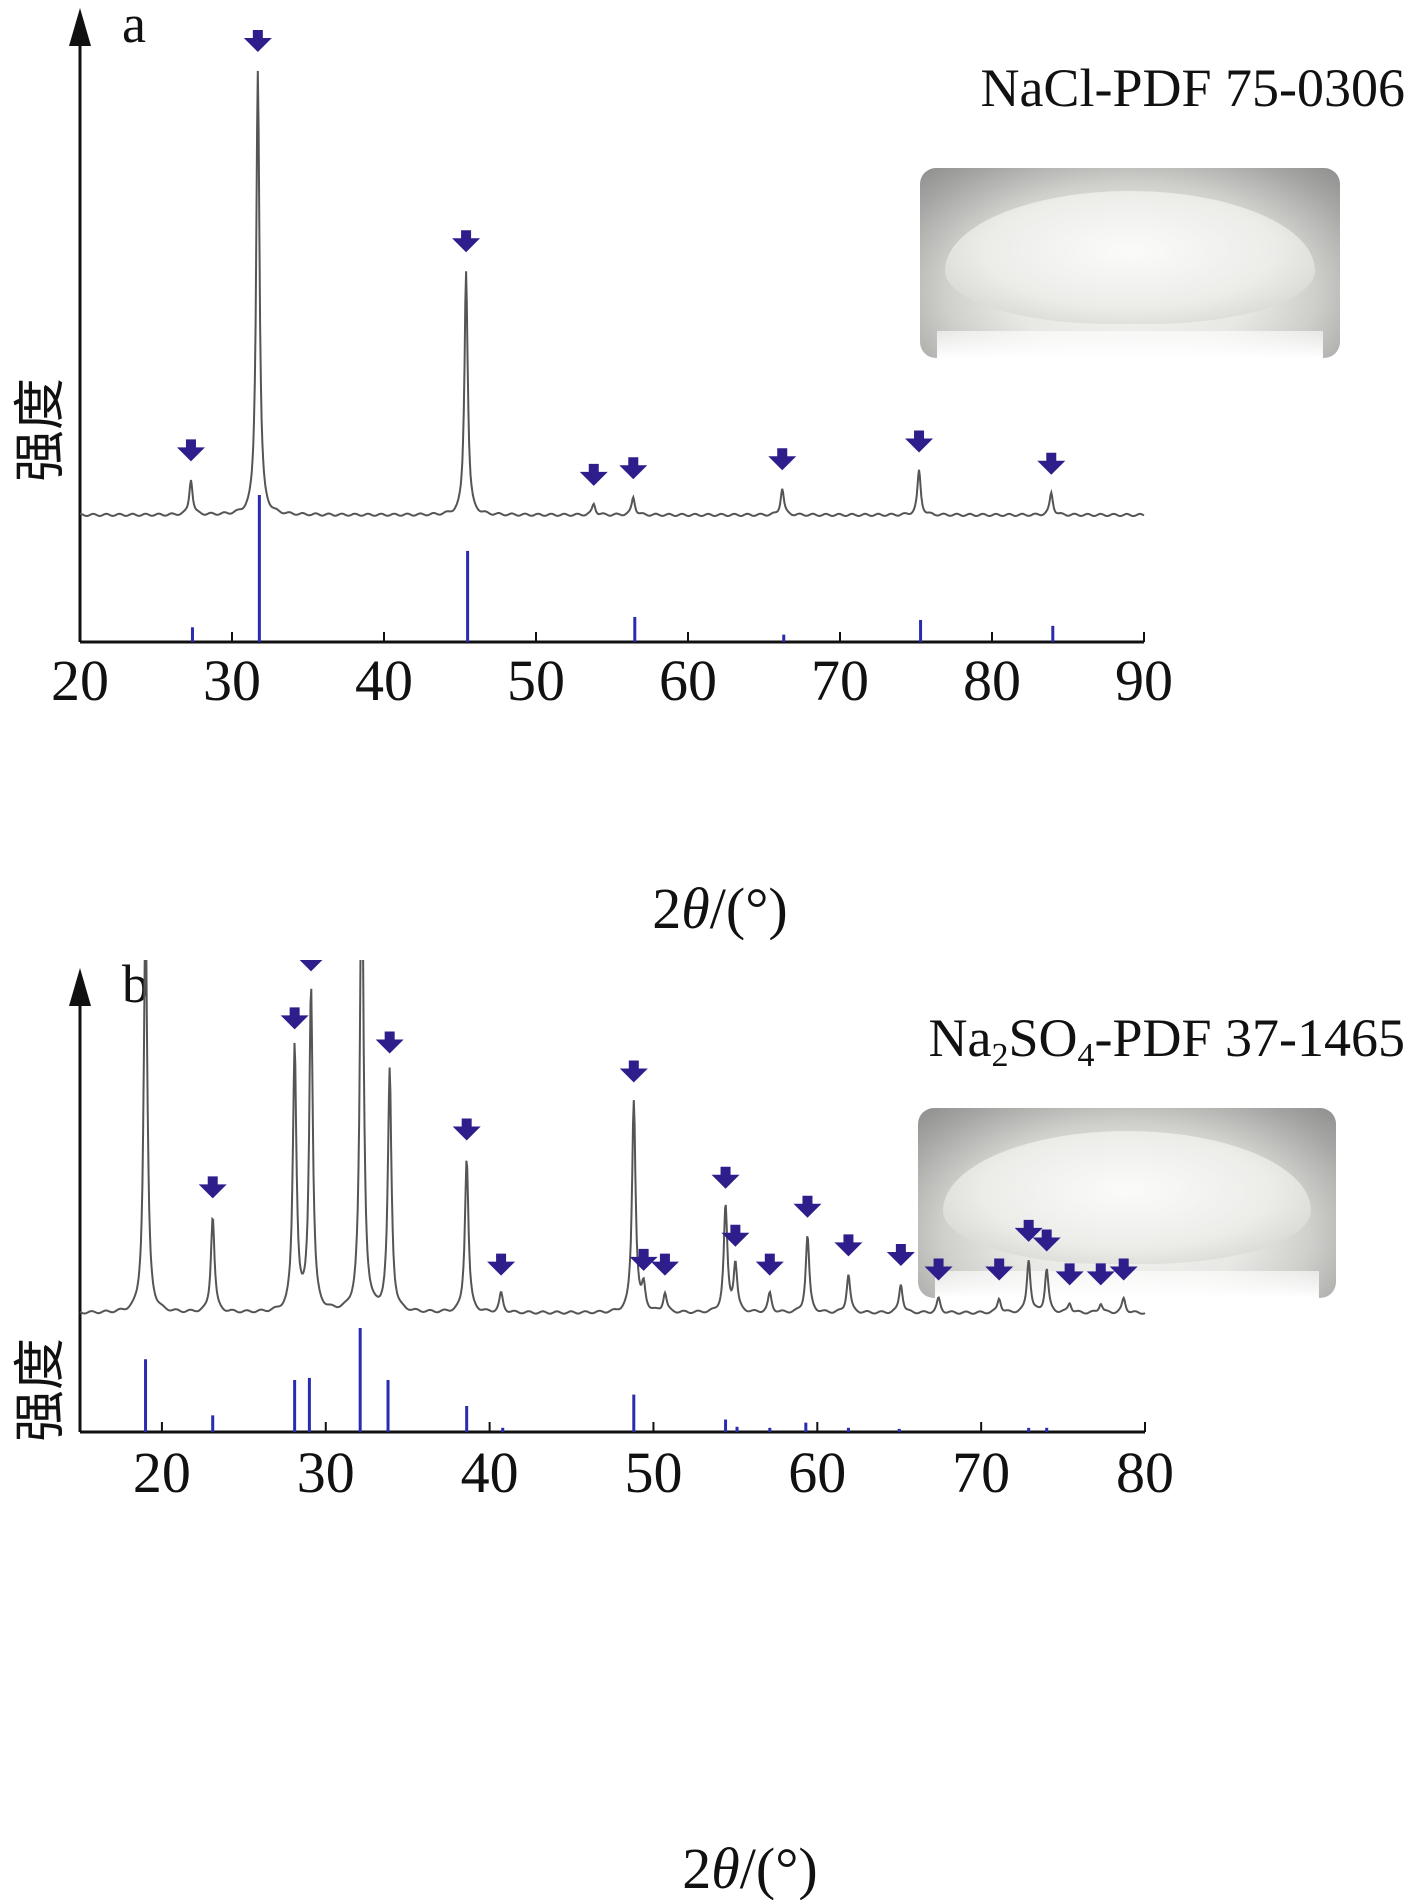 The height and width of the screenshot is (1902, 1417). What do you see at coordinates (612, 1137) in the screenshot?
I see `xrd-pattern-line` at bounding box center [612, 1137].